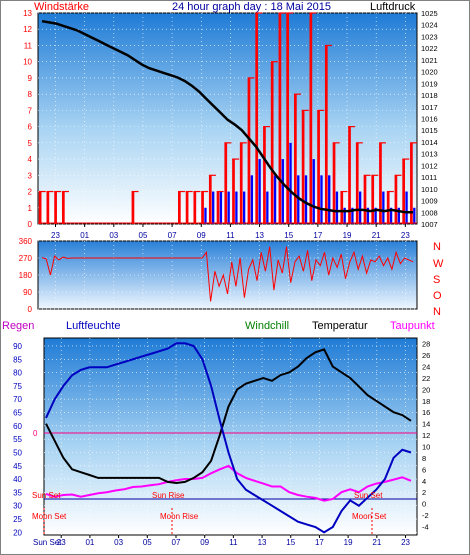  Describe the element at coordinates (179, 516) in the screenshot. I see `moon-rise: Moon Rise` at that location.